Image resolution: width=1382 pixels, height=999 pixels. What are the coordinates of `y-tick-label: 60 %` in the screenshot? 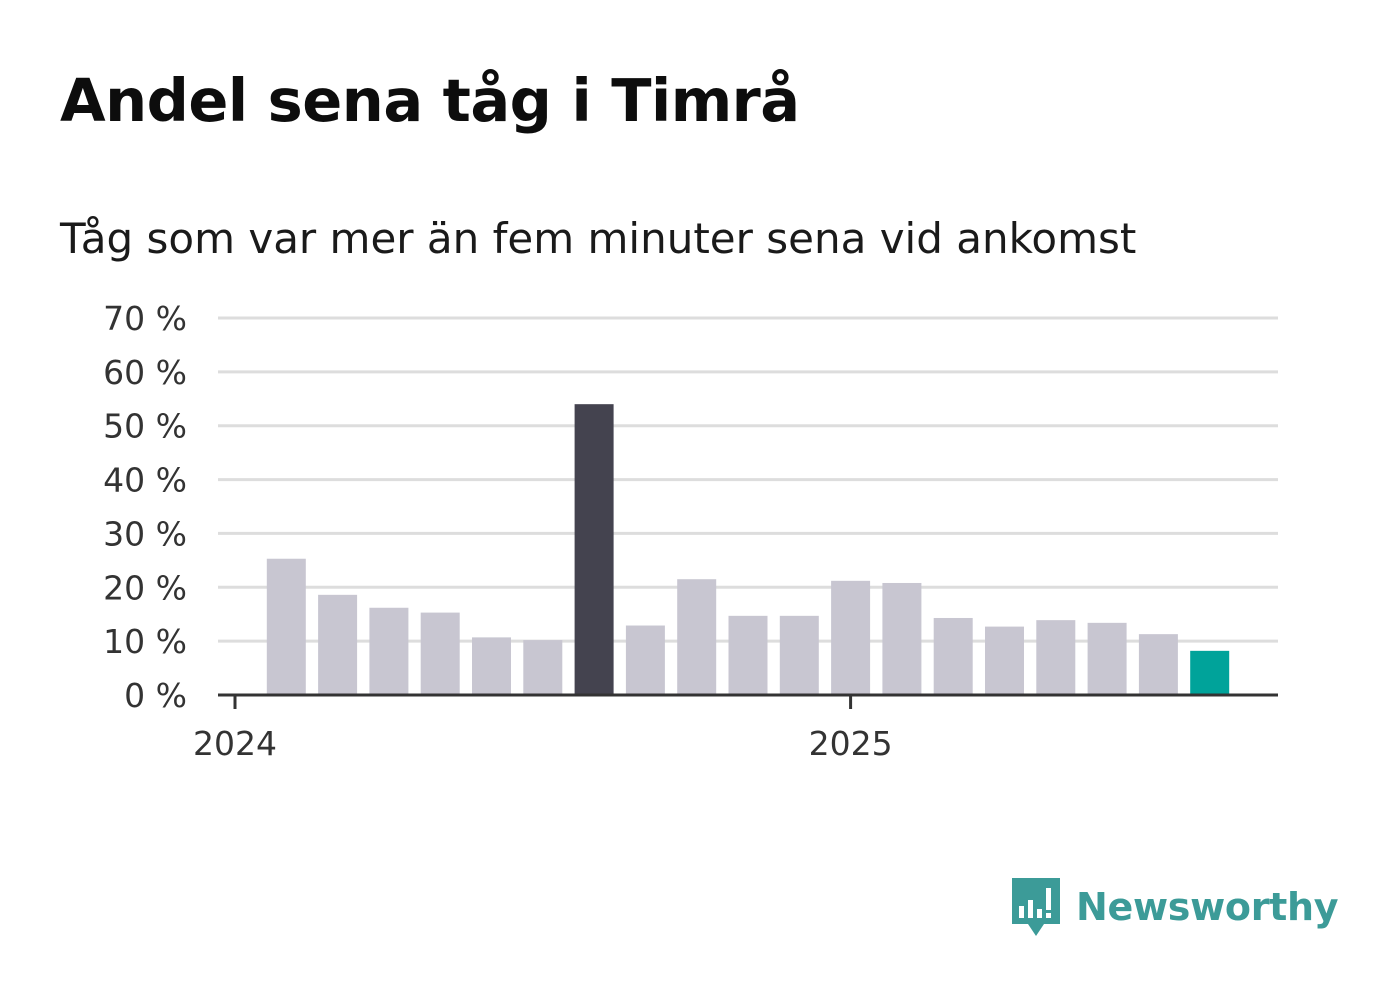 It's located at (145, 372).